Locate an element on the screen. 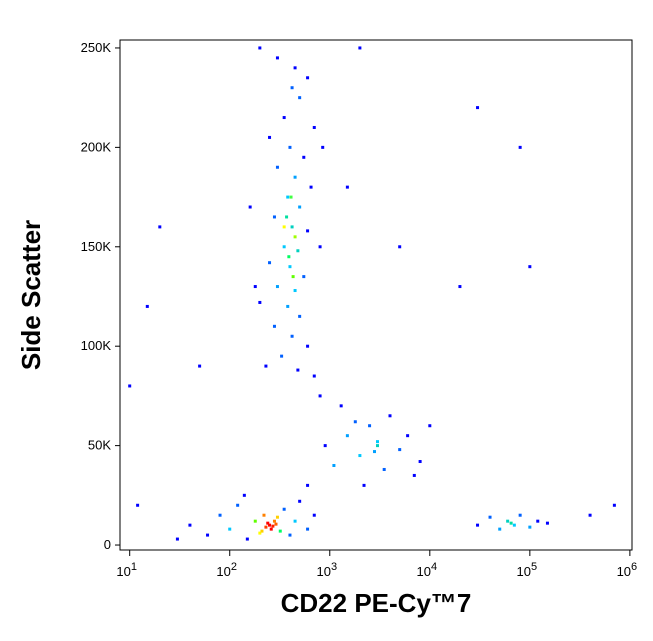 Image resolution: width=653 pixels, height=641 pixels. x-tick-label: 10³ is located at coordinates (326, 570).